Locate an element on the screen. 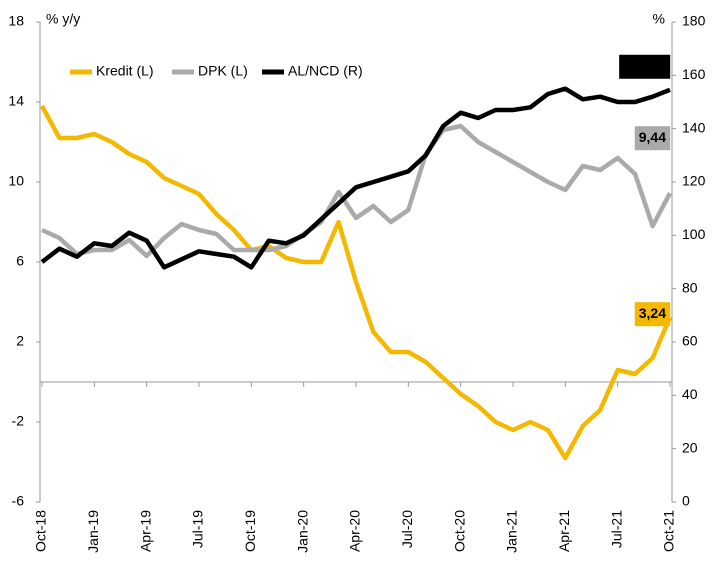  end-label: 3,24 is located at coordinates (652, 314).